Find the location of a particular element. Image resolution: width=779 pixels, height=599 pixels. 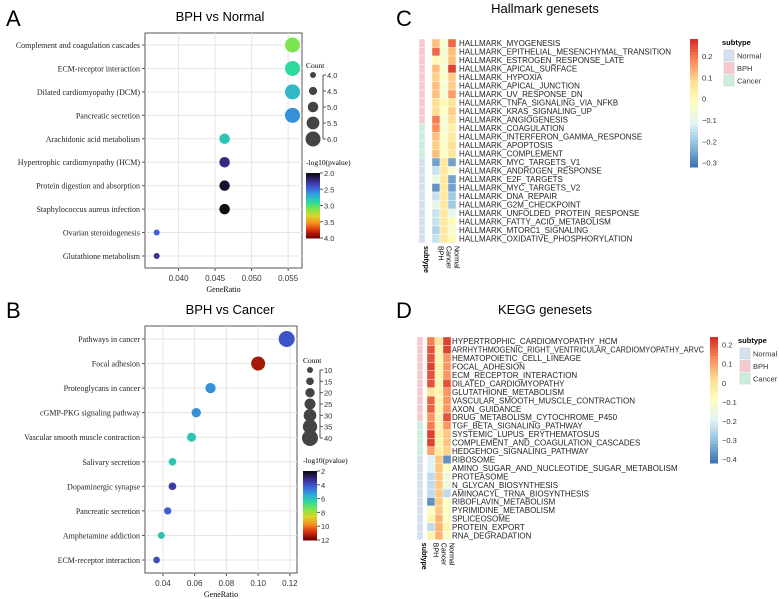

size-legend-label: 30 is located at coordinates (328, 415).